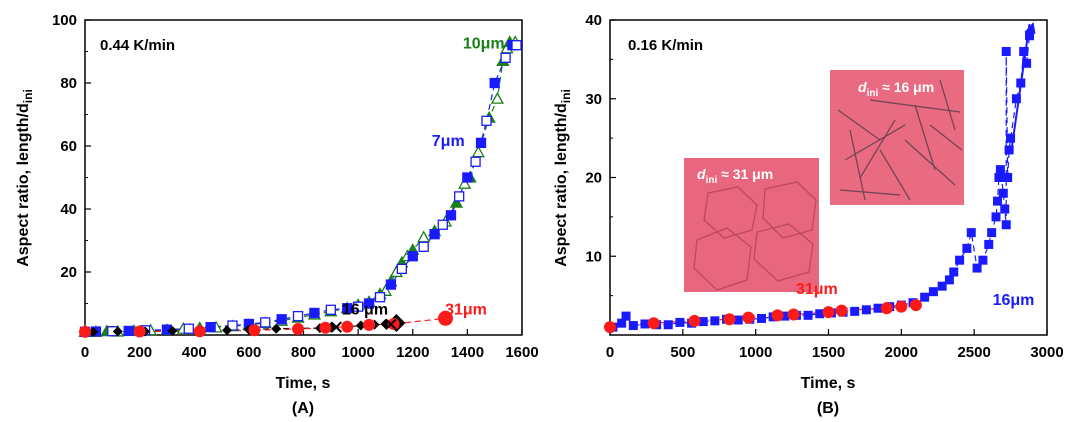 This screenshot has width=1071, height=422. What do you see at coordinates (1046, 352) in the screenshot?
I see `x-tick-label: 3000` at bounding box center [1046, 352].